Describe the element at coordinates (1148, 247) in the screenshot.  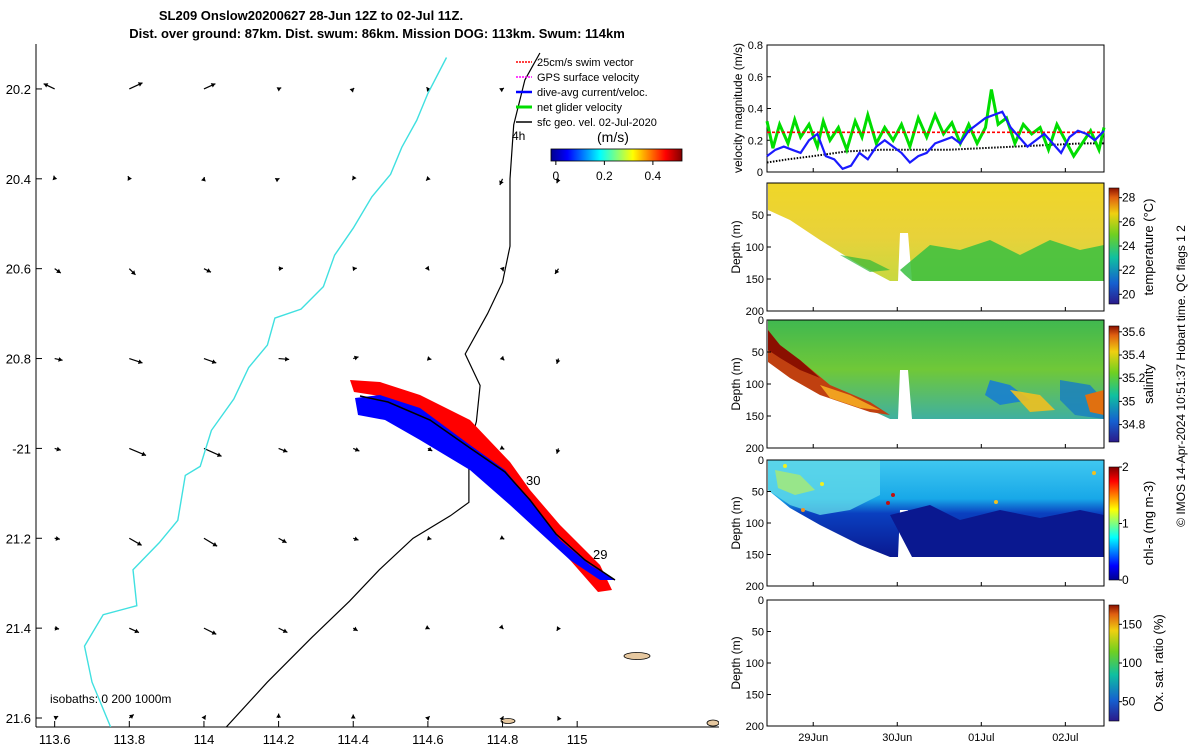
I see `temperature-cbar-label: temperature (°C)` at that location.